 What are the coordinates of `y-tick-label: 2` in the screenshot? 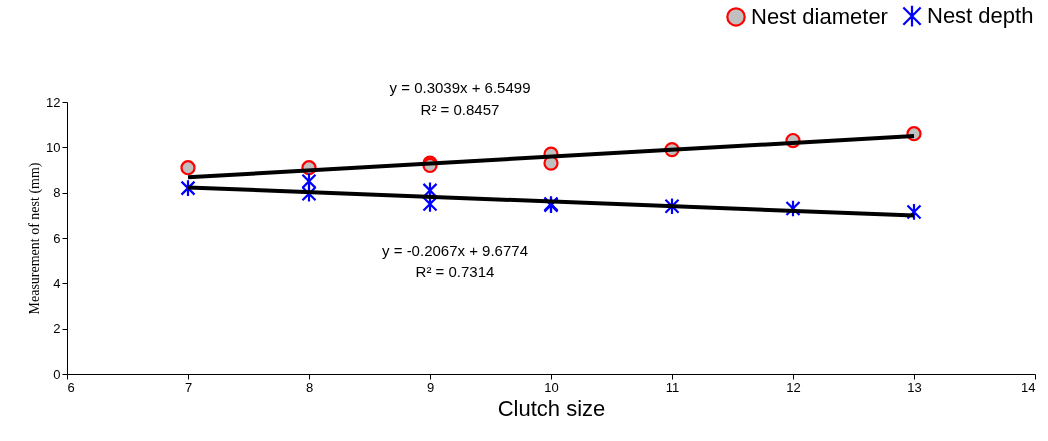 It's located at (57, 329).